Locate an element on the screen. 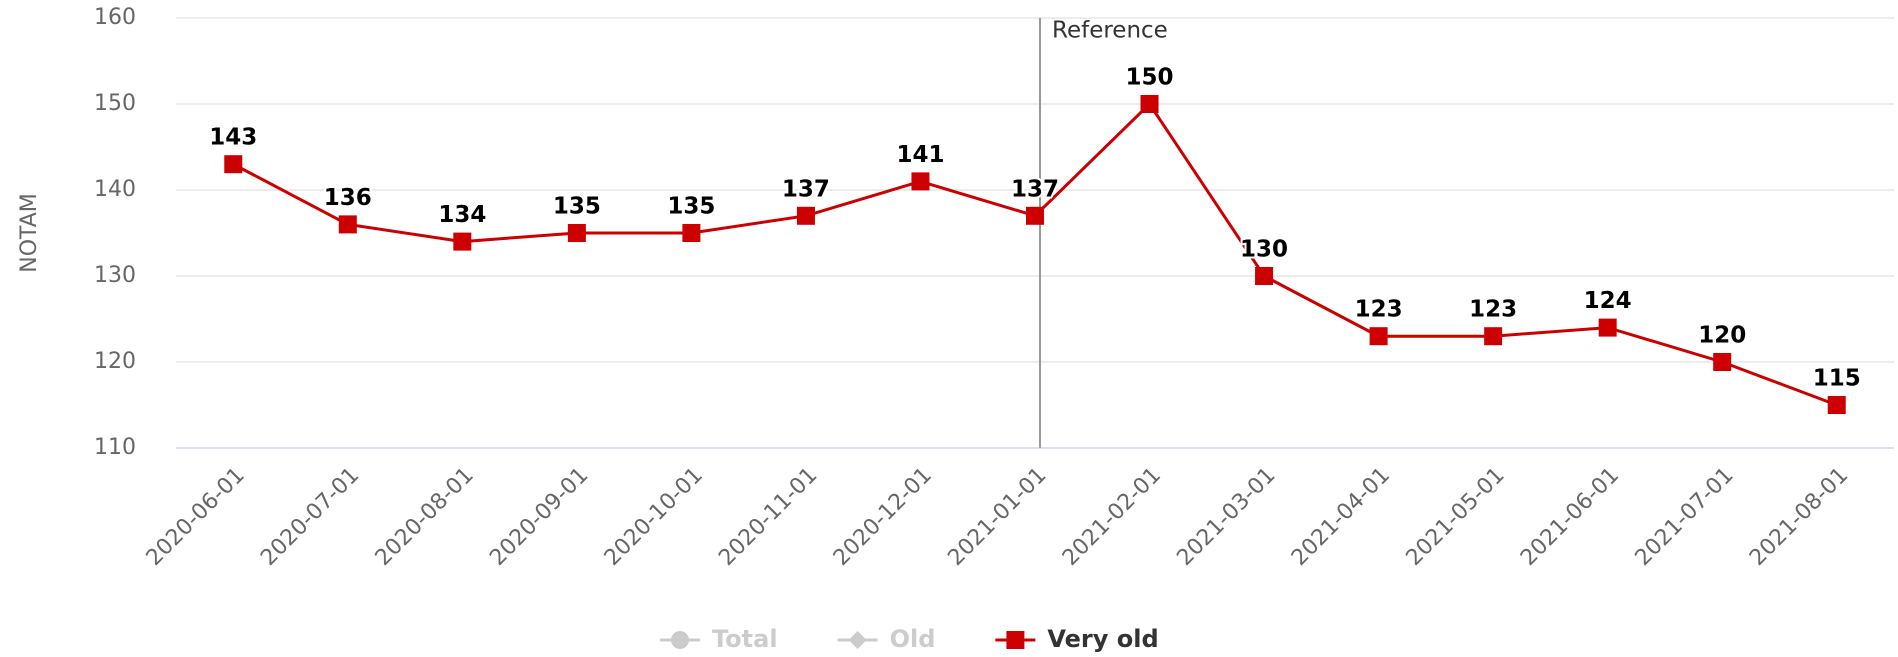  y-tick-label: 140 is located at coordinates (115, 189).